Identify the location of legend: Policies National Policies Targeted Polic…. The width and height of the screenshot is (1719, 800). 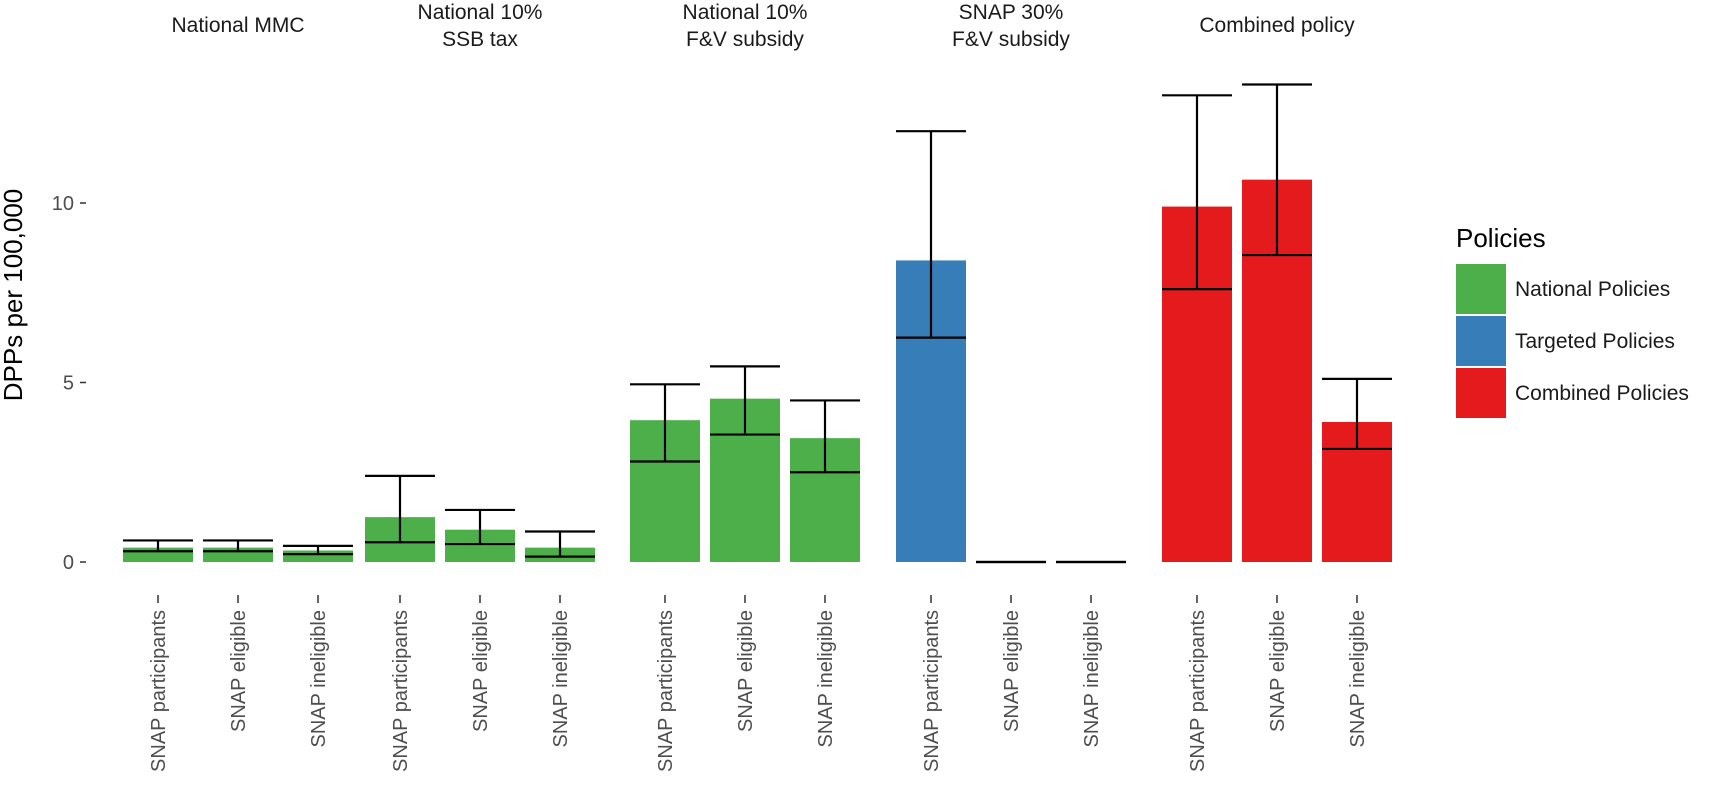
(1572, 320).